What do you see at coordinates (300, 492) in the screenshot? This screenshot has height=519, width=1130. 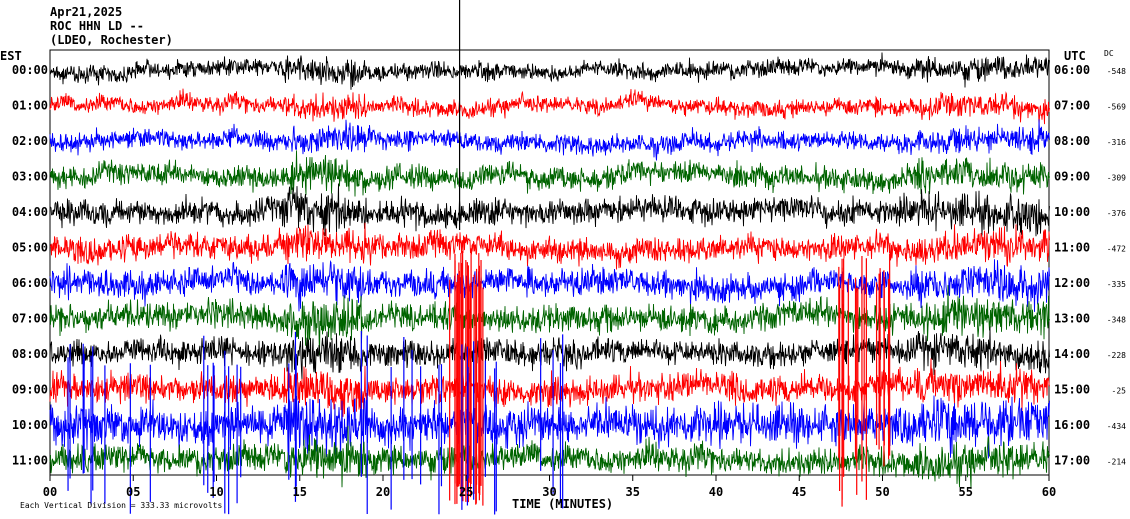 I see `x-tick-label-15: 15` at bounding box center [300, 492].